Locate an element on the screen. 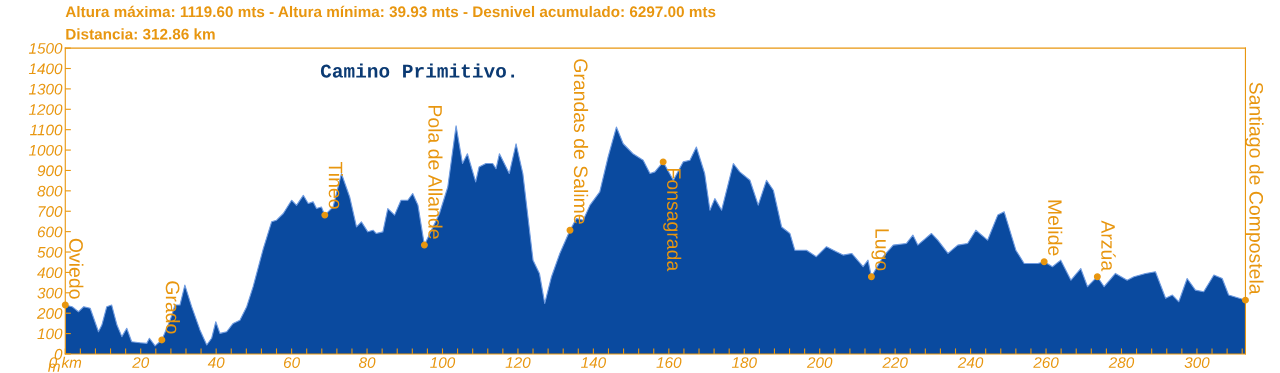 This screenshot has width=1280, height=373. annotation: Camino Primitivo. is located at coordinates (417, 70).